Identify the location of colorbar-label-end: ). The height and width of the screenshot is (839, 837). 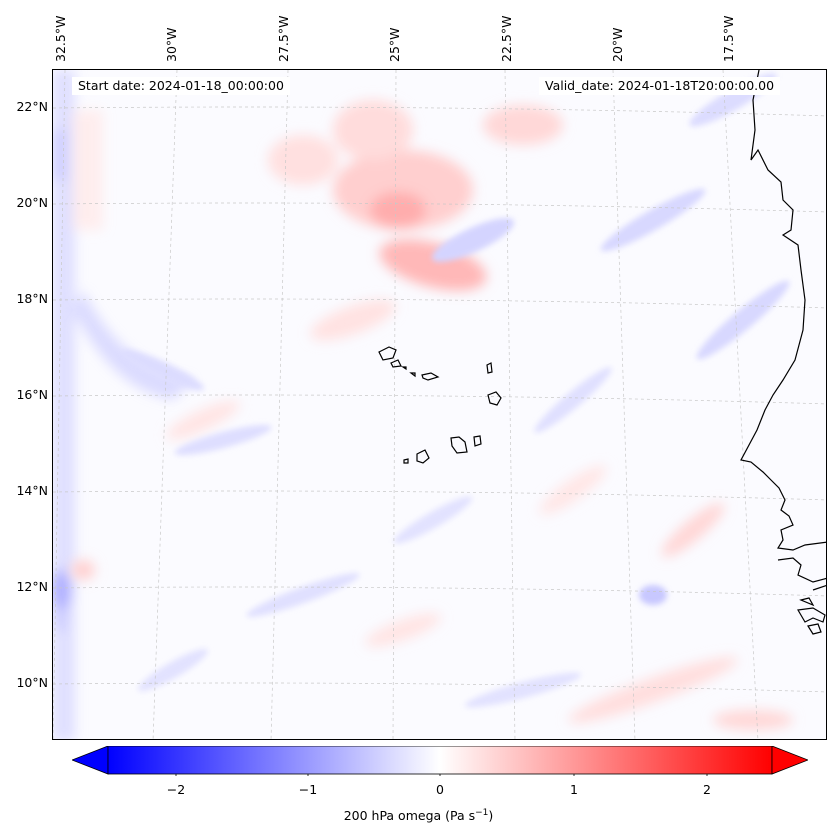
(491, 816).